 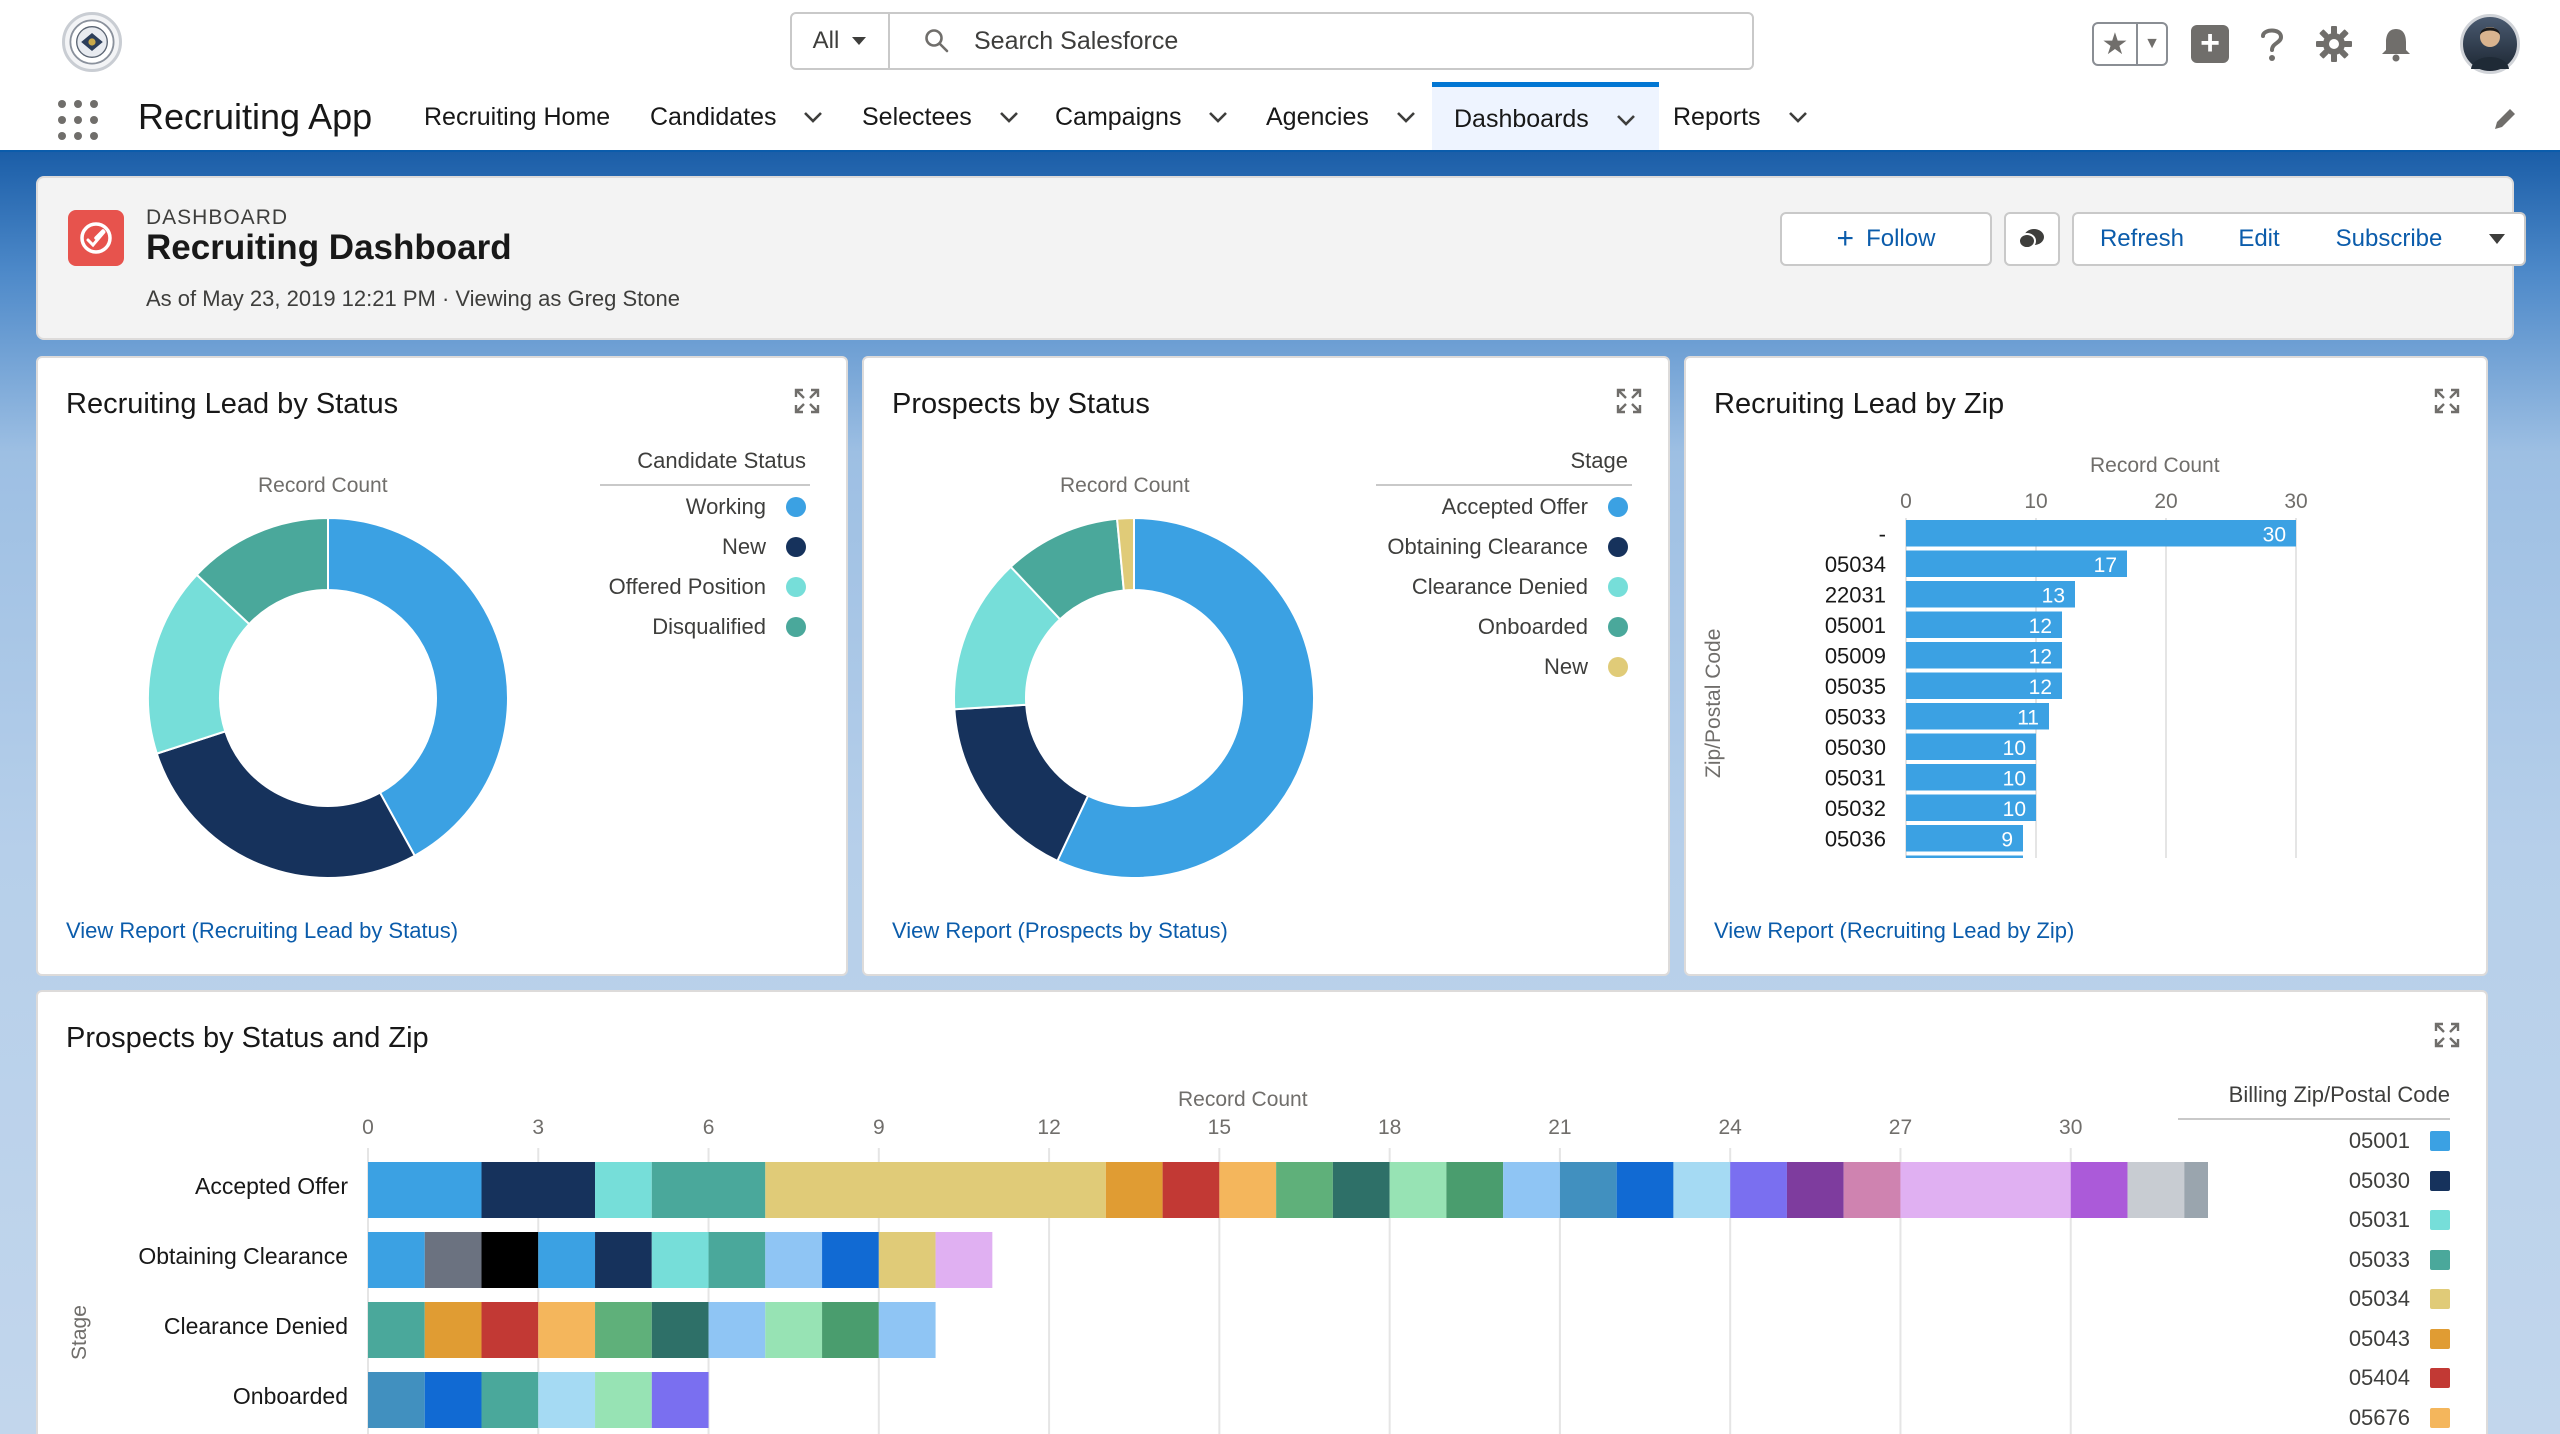 I want to click on edit-button: Edit, so click(x=2260, y=239).